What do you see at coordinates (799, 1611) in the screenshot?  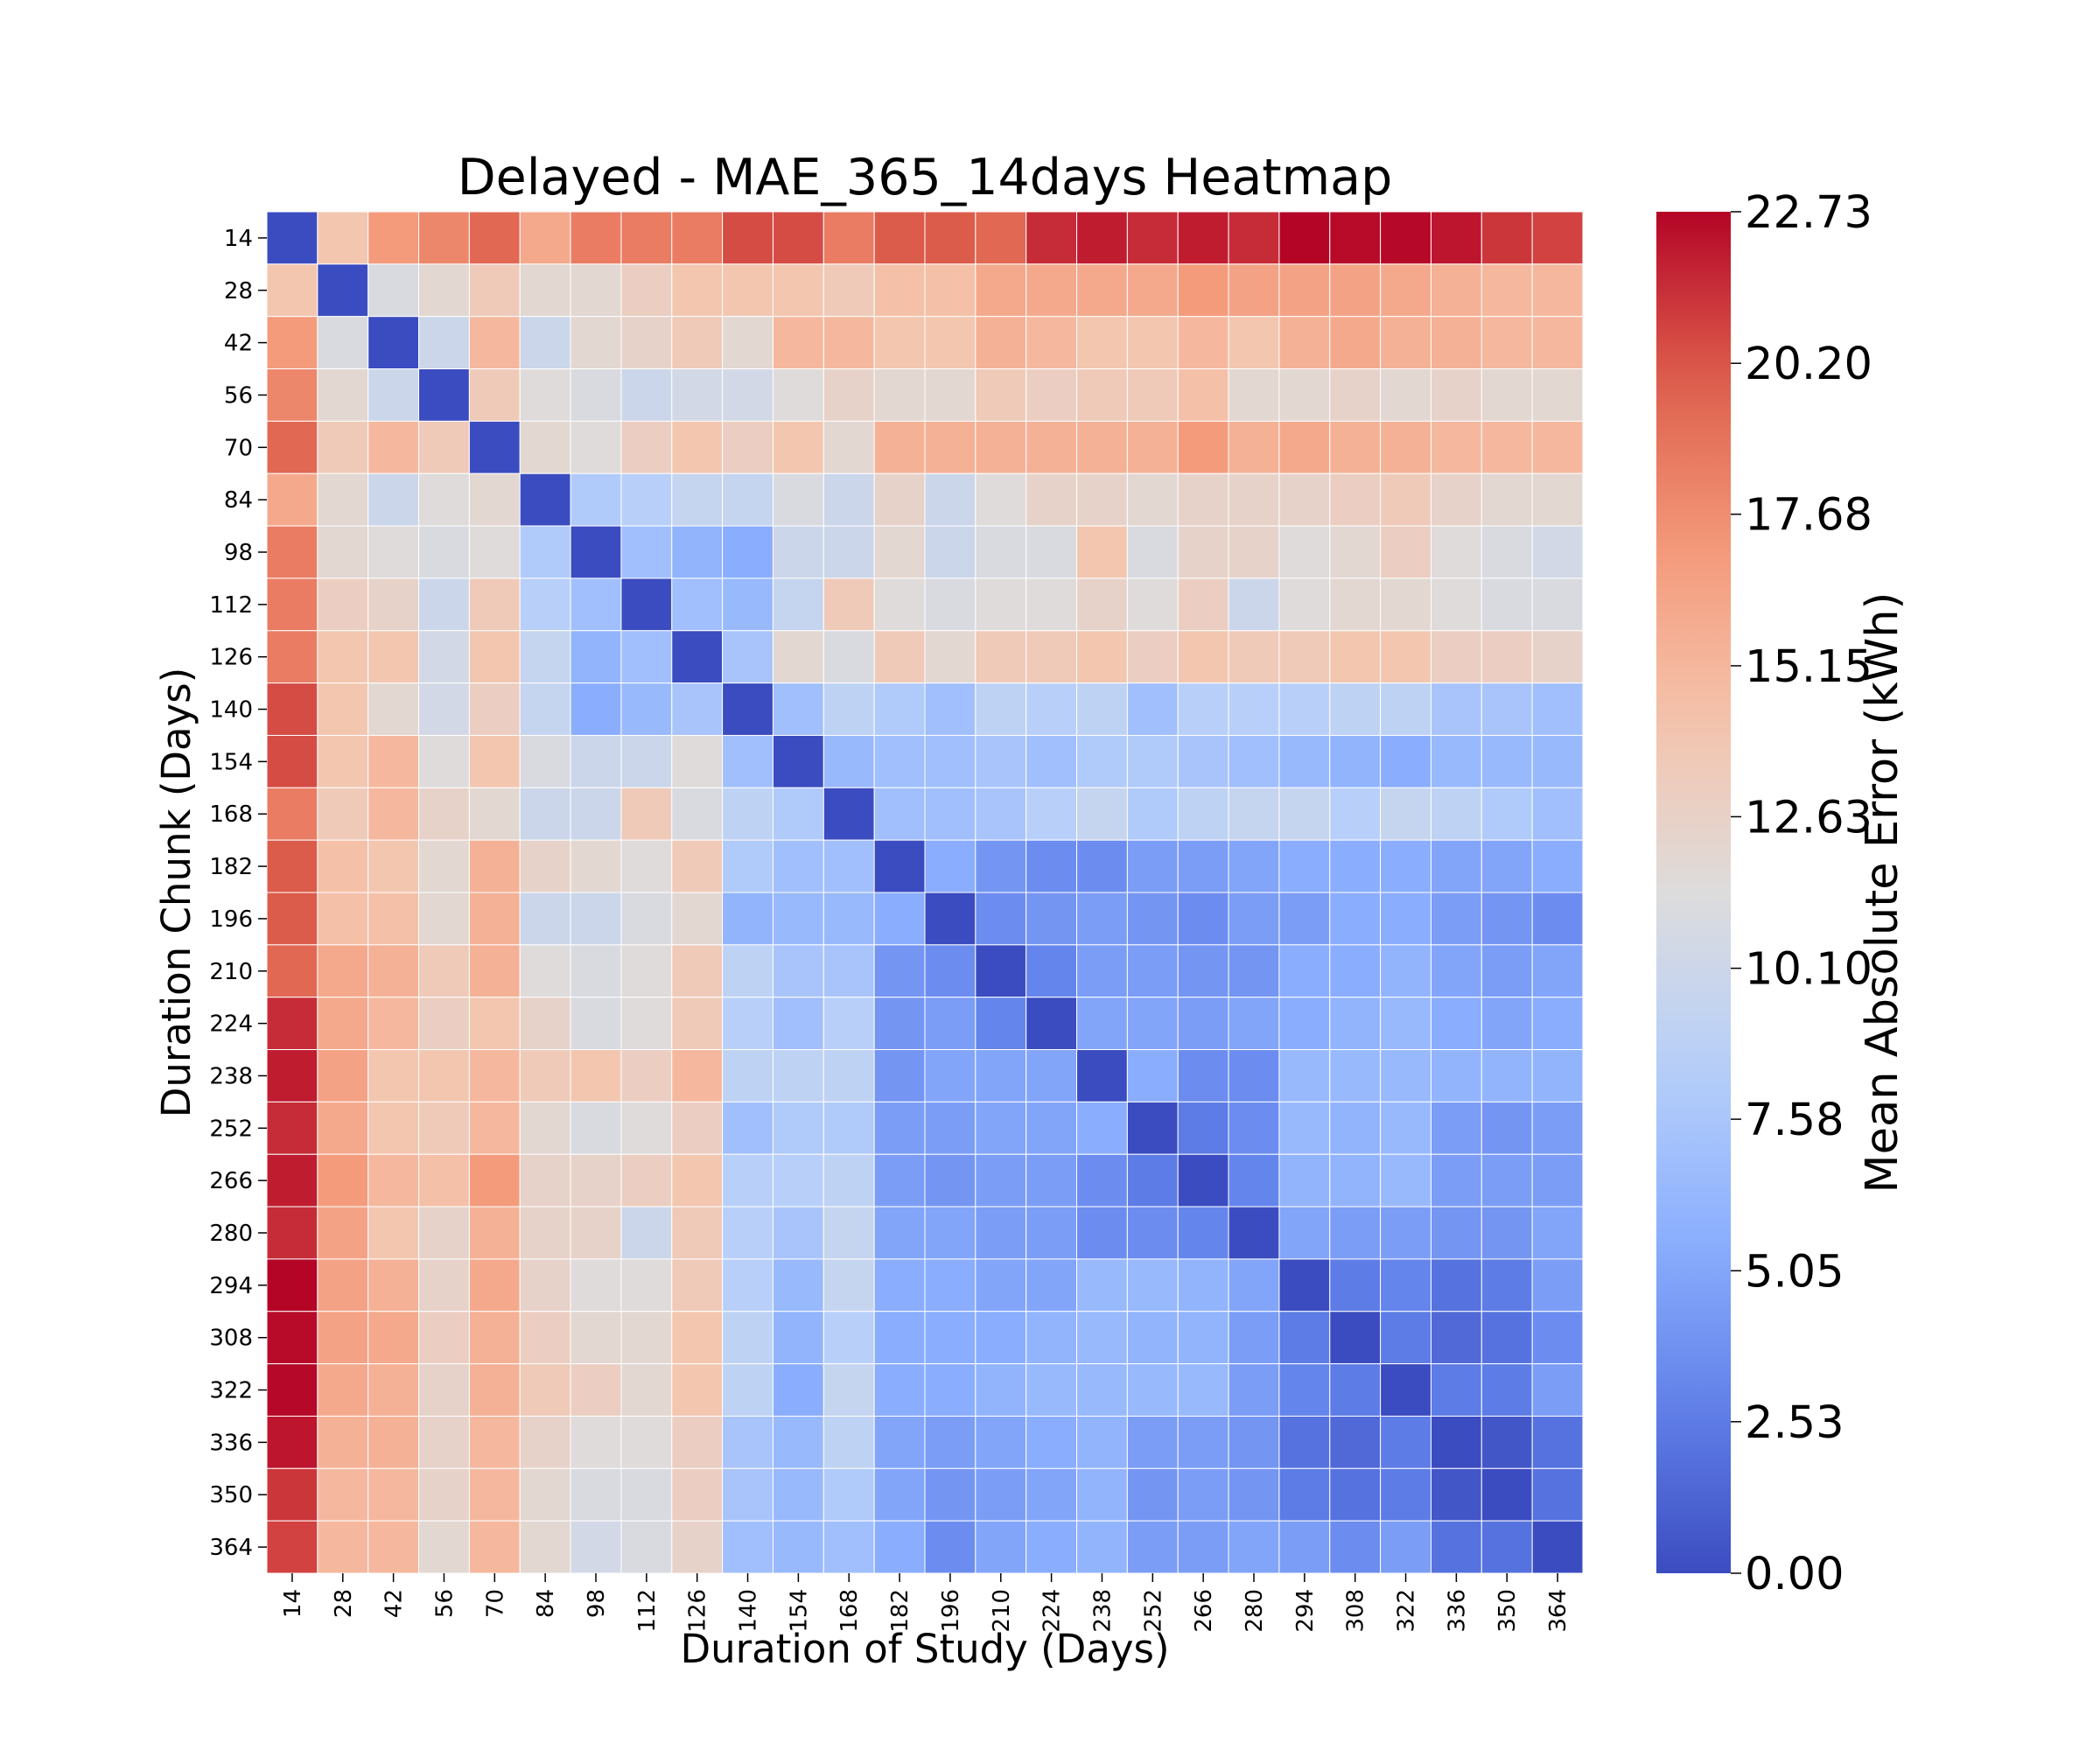 I see `x-tick-label: 154` at bounding box center [799, 1611].